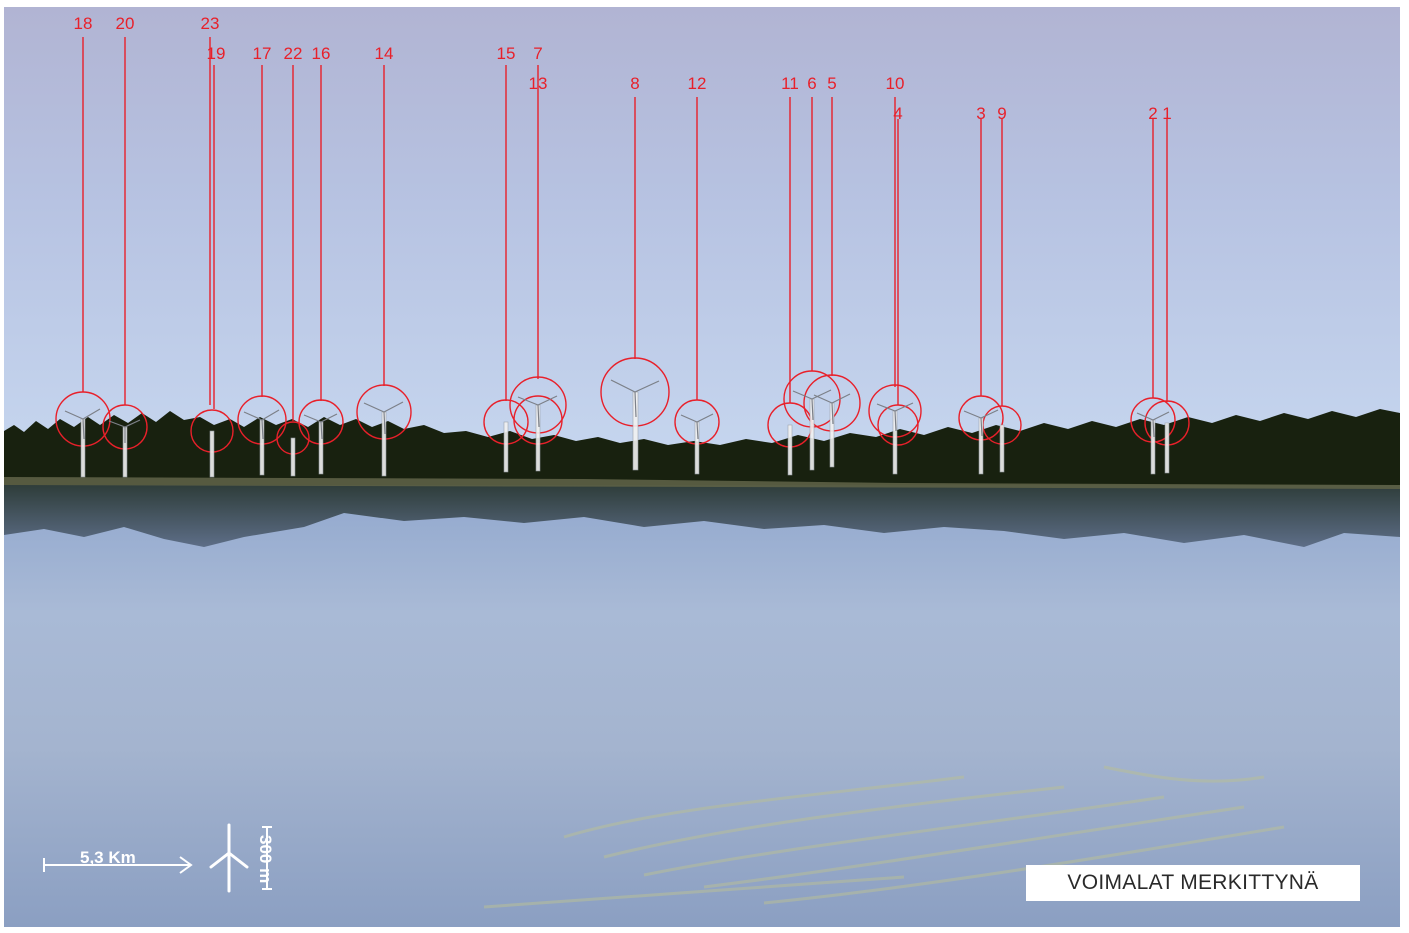  I want to click on turbine-label-2: 2, so click(1152, 113).